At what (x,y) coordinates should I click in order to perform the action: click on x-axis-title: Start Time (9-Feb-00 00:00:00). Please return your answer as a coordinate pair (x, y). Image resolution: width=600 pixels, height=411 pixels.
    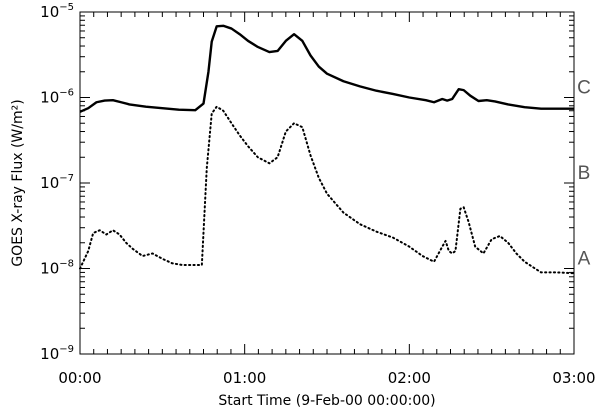
    Looking at the image, I should click on (326, 401).